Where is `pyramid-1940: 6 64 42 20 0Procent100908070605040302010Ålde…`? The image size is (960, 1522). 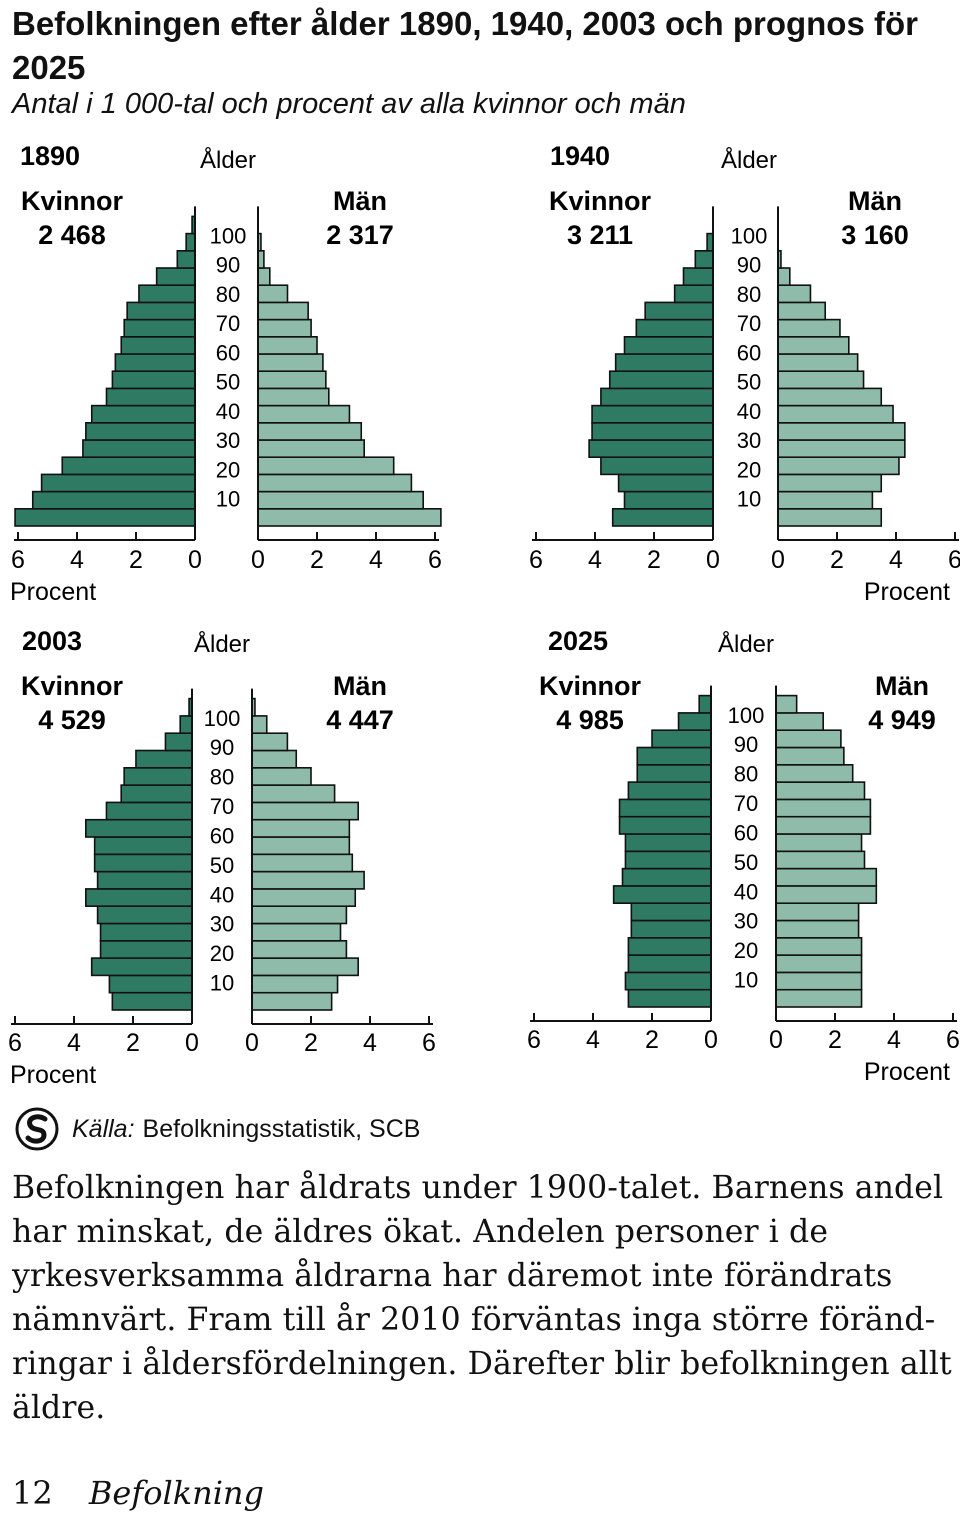
pyramid-1940: 6 64 42 20 0Procent100908070605040302010Ålde… is located at coordinates (744, 373).